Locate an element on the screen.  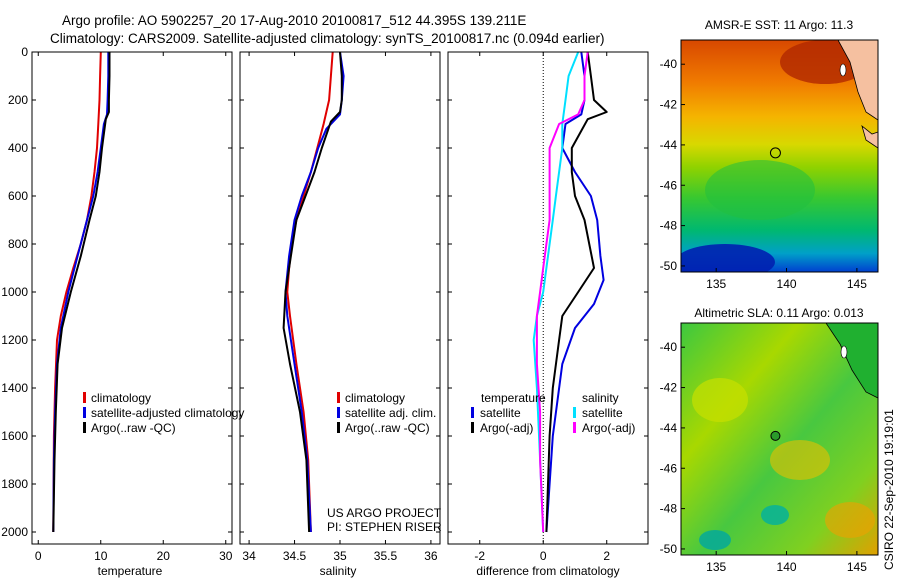
x-tick-label: -2 is located at coordinates (479, 556).